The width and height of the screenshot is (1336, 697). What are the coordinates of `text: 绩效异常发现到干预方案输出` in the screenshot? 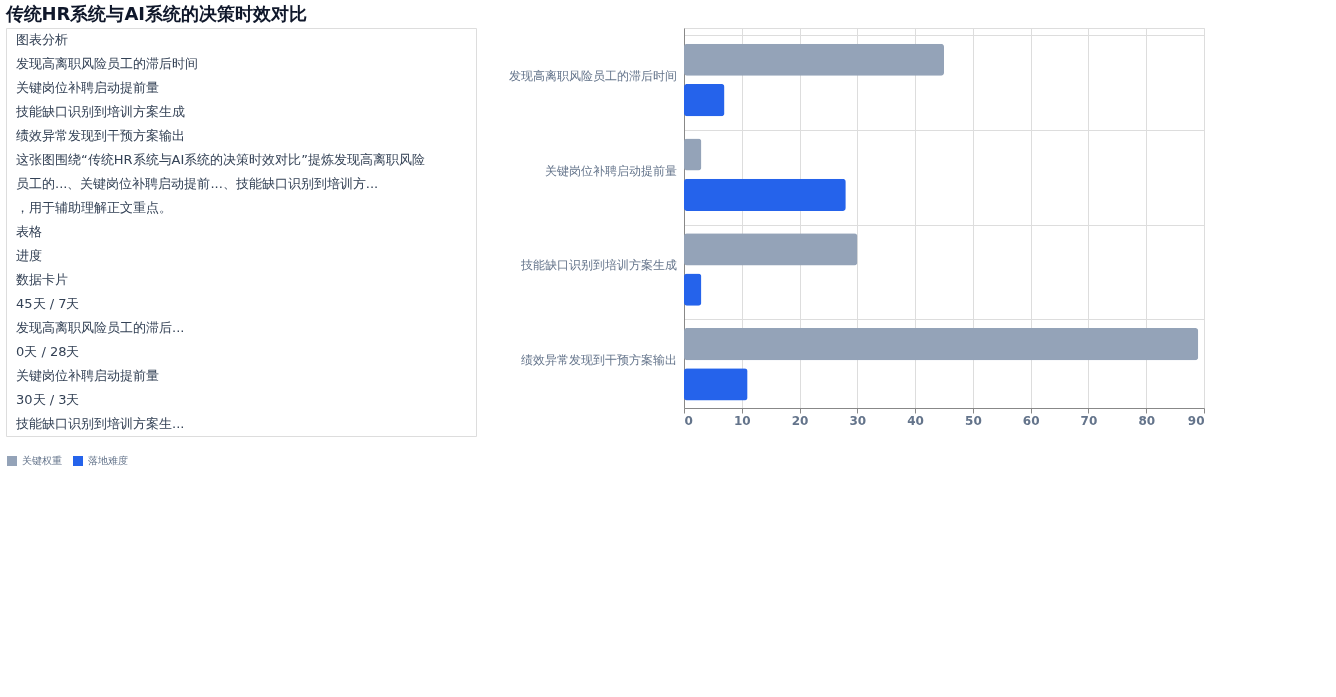 It's located at (100, 135).